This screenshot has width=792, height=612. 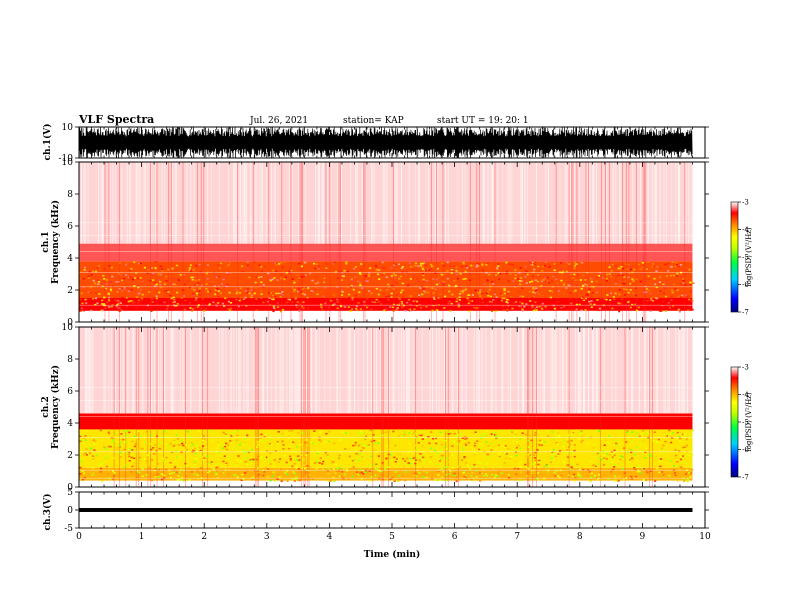 What do you see at coordinates (70, 456) in the screenshot?
I see `ch2-spectrogram-ytick-label: 2` at bounding box center [70, 456].